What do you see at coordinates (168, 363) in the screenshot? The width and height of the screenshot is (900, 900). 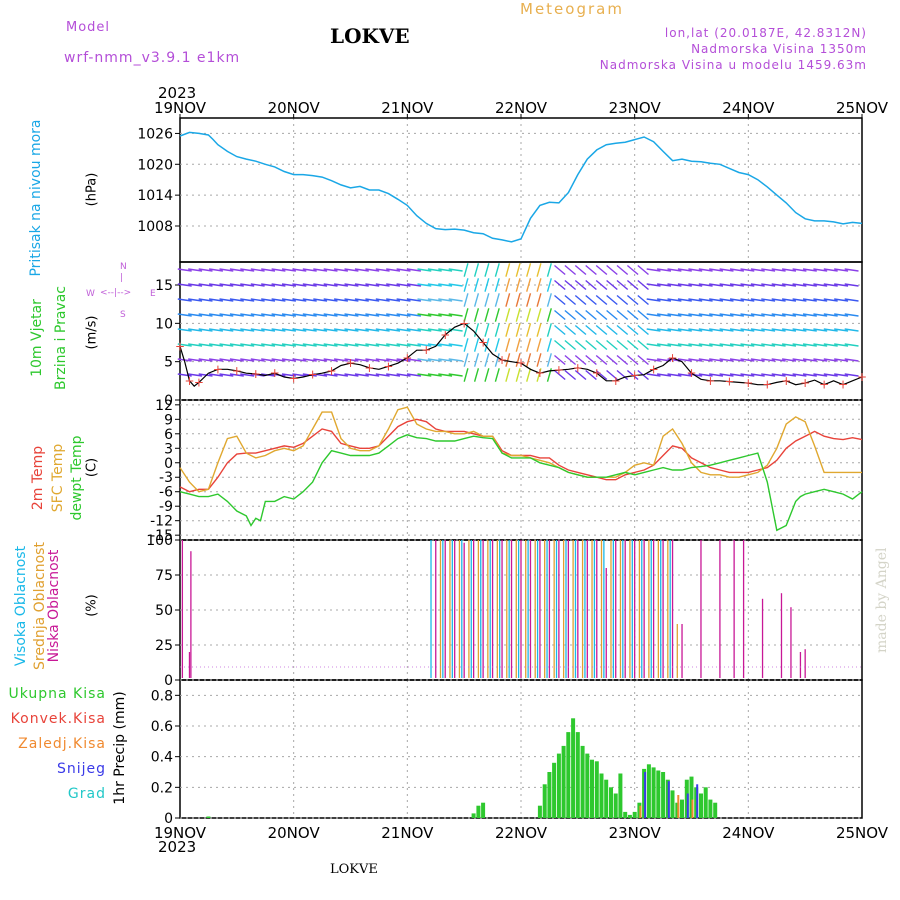 I see `y-tick-label: 5` at bounding box center [168, 363].